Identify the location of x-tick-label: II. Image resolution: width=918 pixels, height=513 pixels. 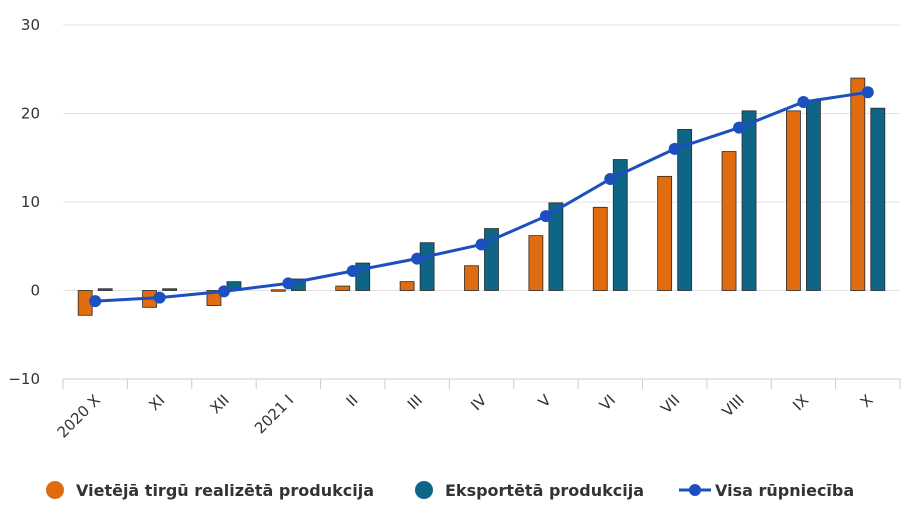
(352, 400).